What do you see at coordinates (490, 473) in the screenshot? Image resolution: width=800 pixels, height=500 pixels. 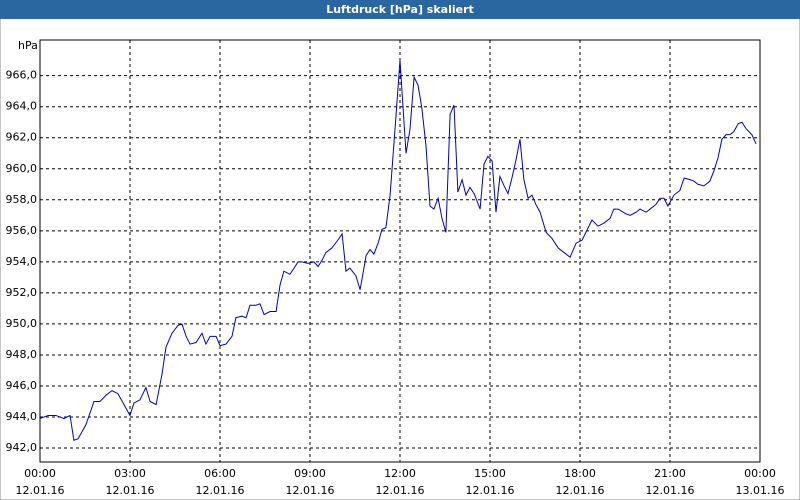 I see `x-tick-label: 15:00` at bounding box center [490, 473].